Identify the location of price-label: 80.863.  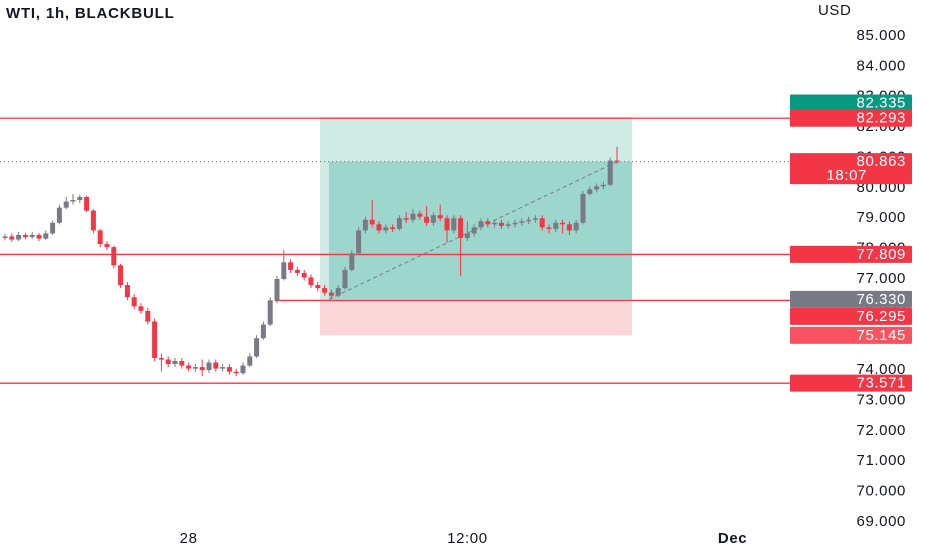
(881, 161).